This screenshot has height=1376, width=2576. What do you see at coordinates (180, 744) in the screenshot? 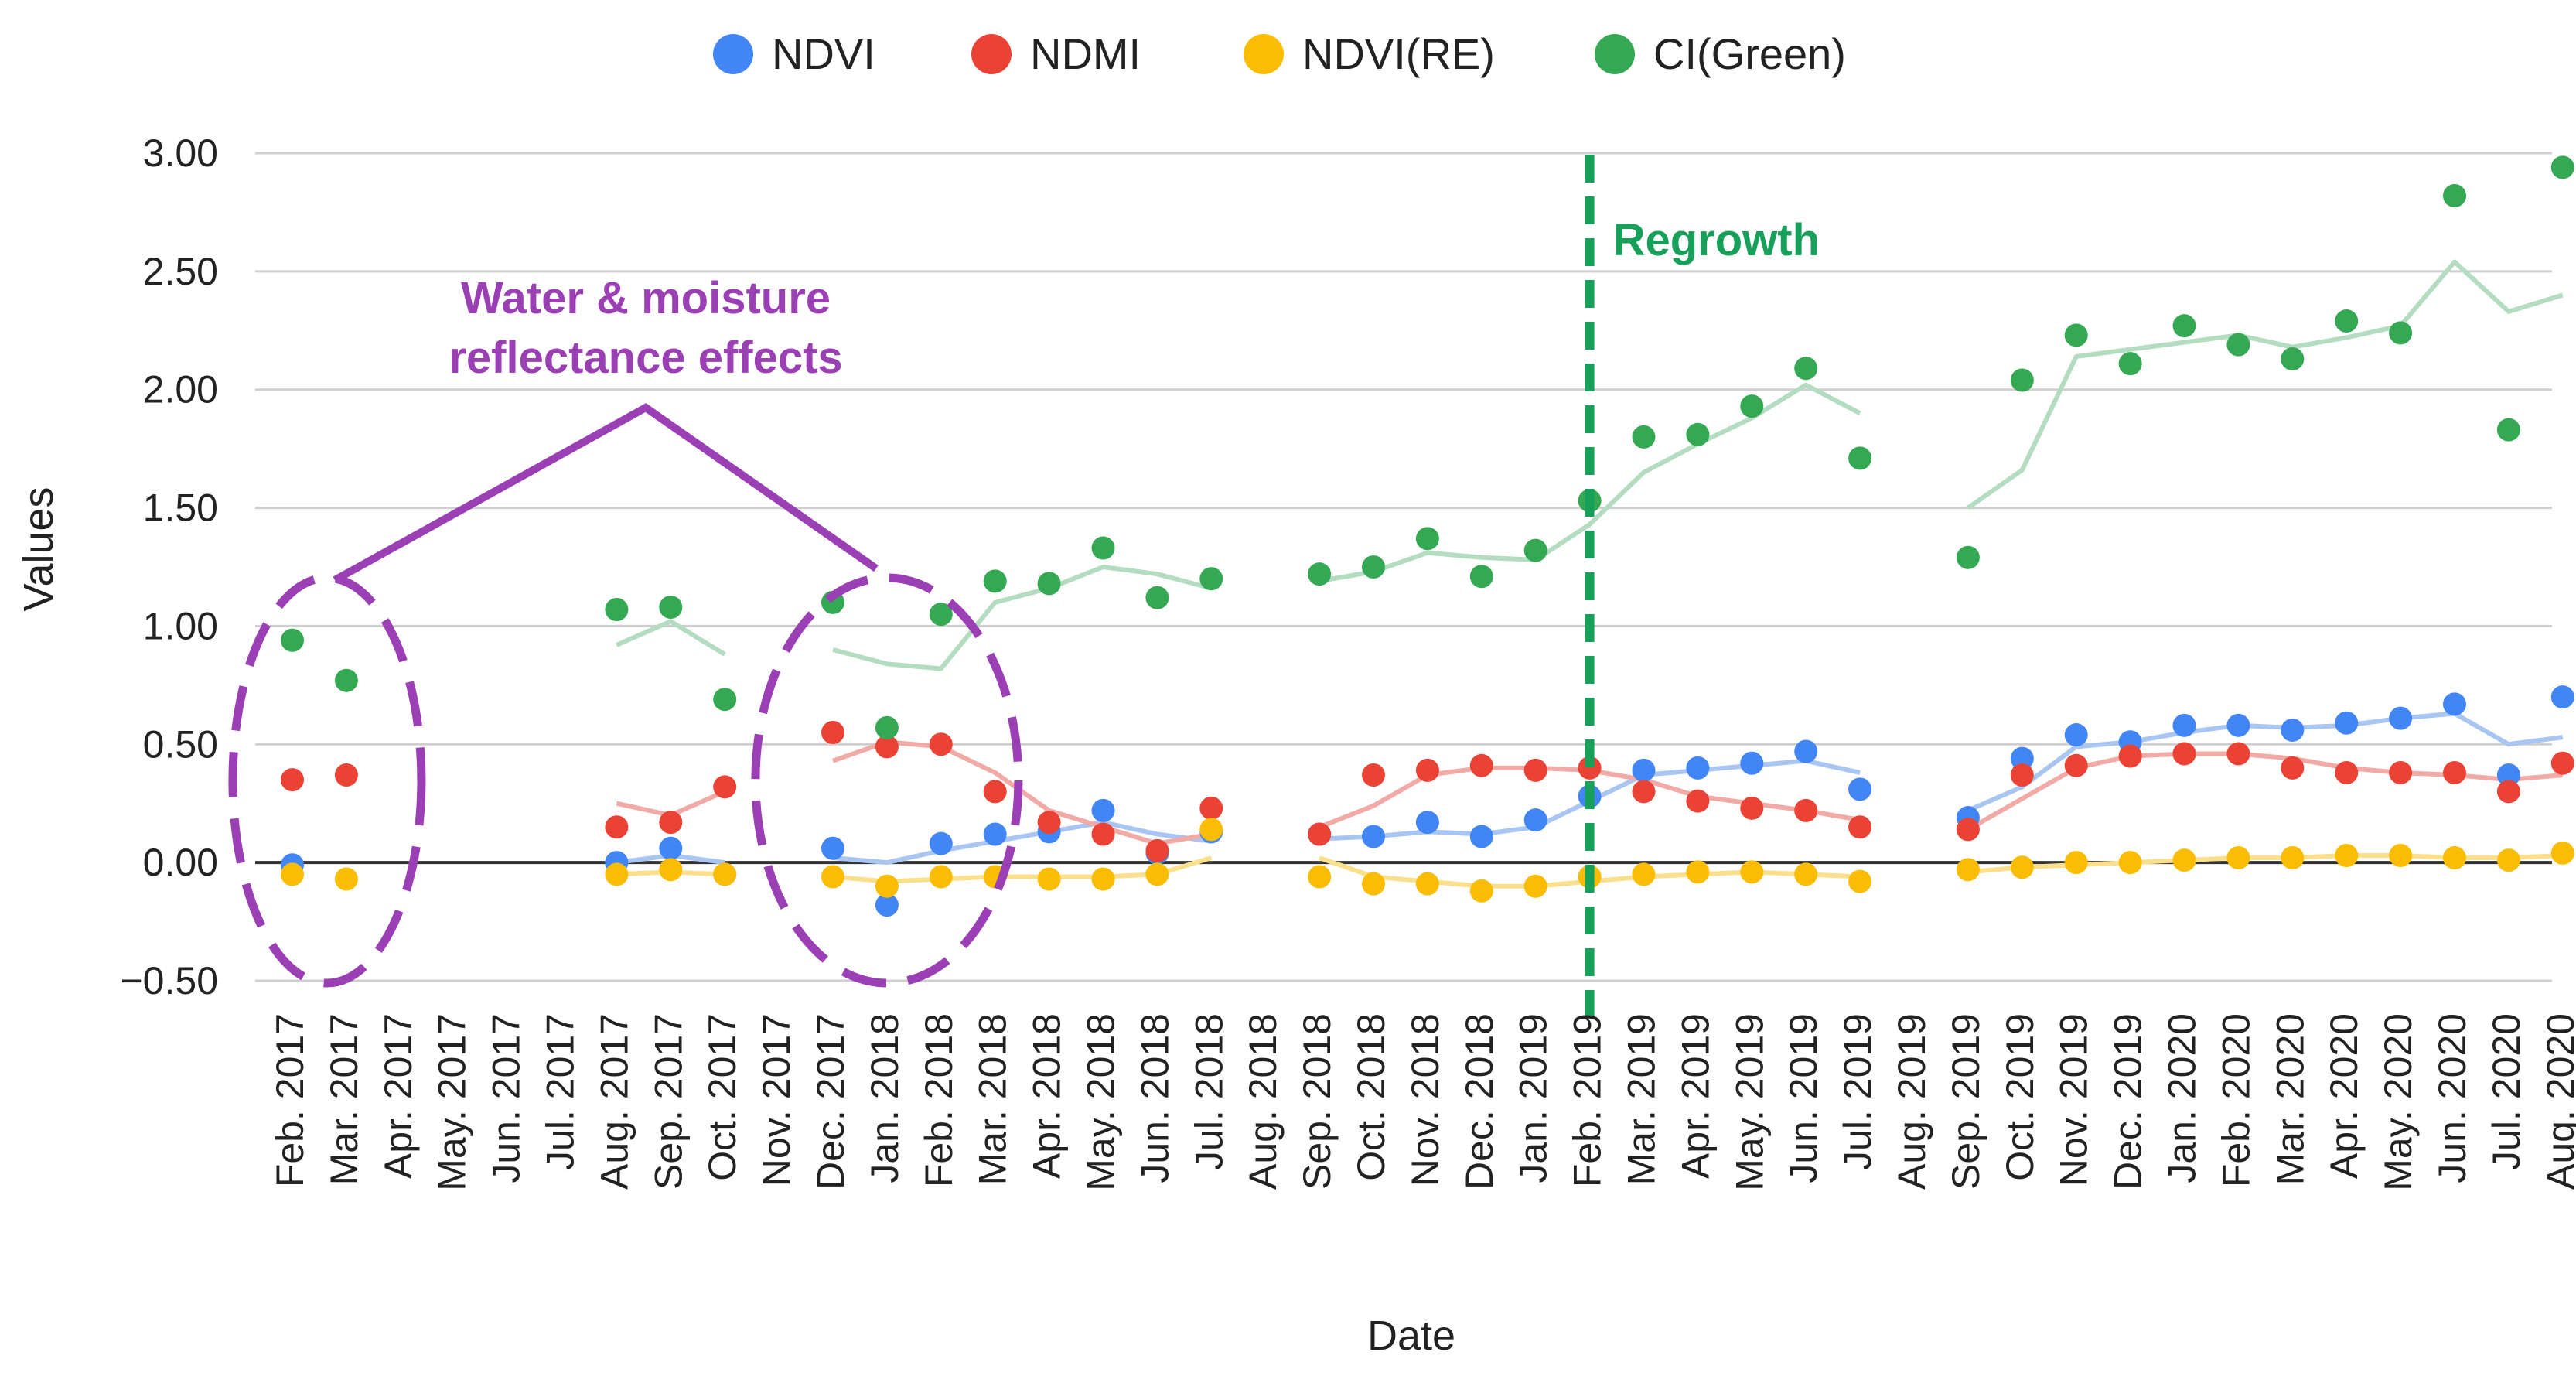
I see `y-tick-label: 0.50` at bounding box center [180, 744].